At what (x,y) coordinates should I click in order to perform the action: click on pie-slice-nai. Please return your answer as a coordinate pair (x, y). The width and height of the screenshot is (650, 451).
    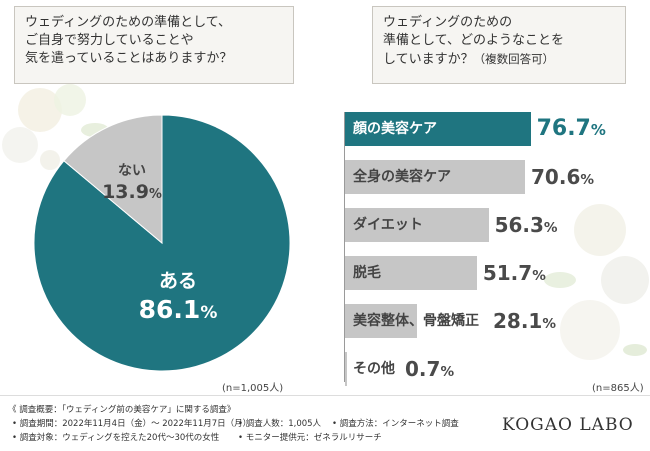
    Looking at the image, I should click on (113, 179).